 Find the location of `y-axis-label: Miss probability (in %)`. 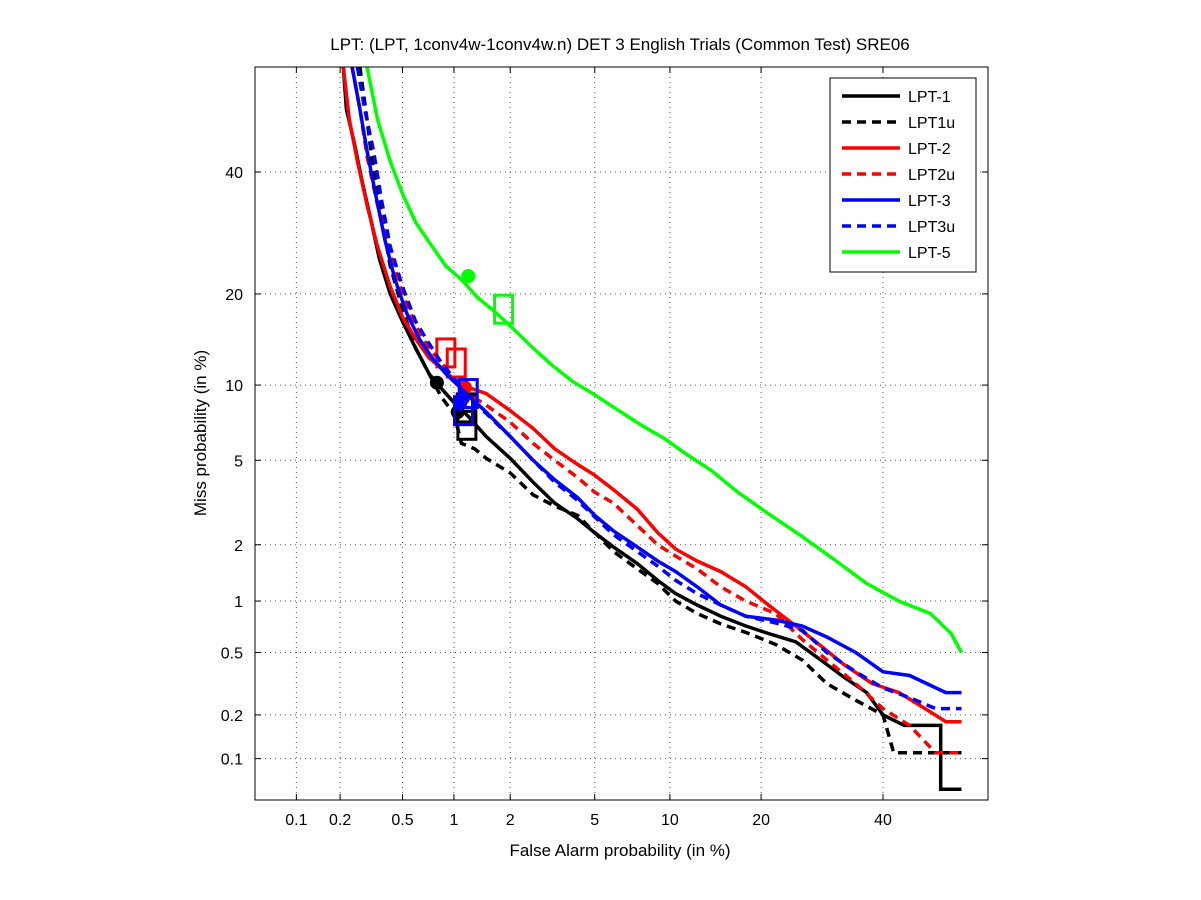

y-axis-label: Miss probability (in %) is located at coordinates (200, 433).